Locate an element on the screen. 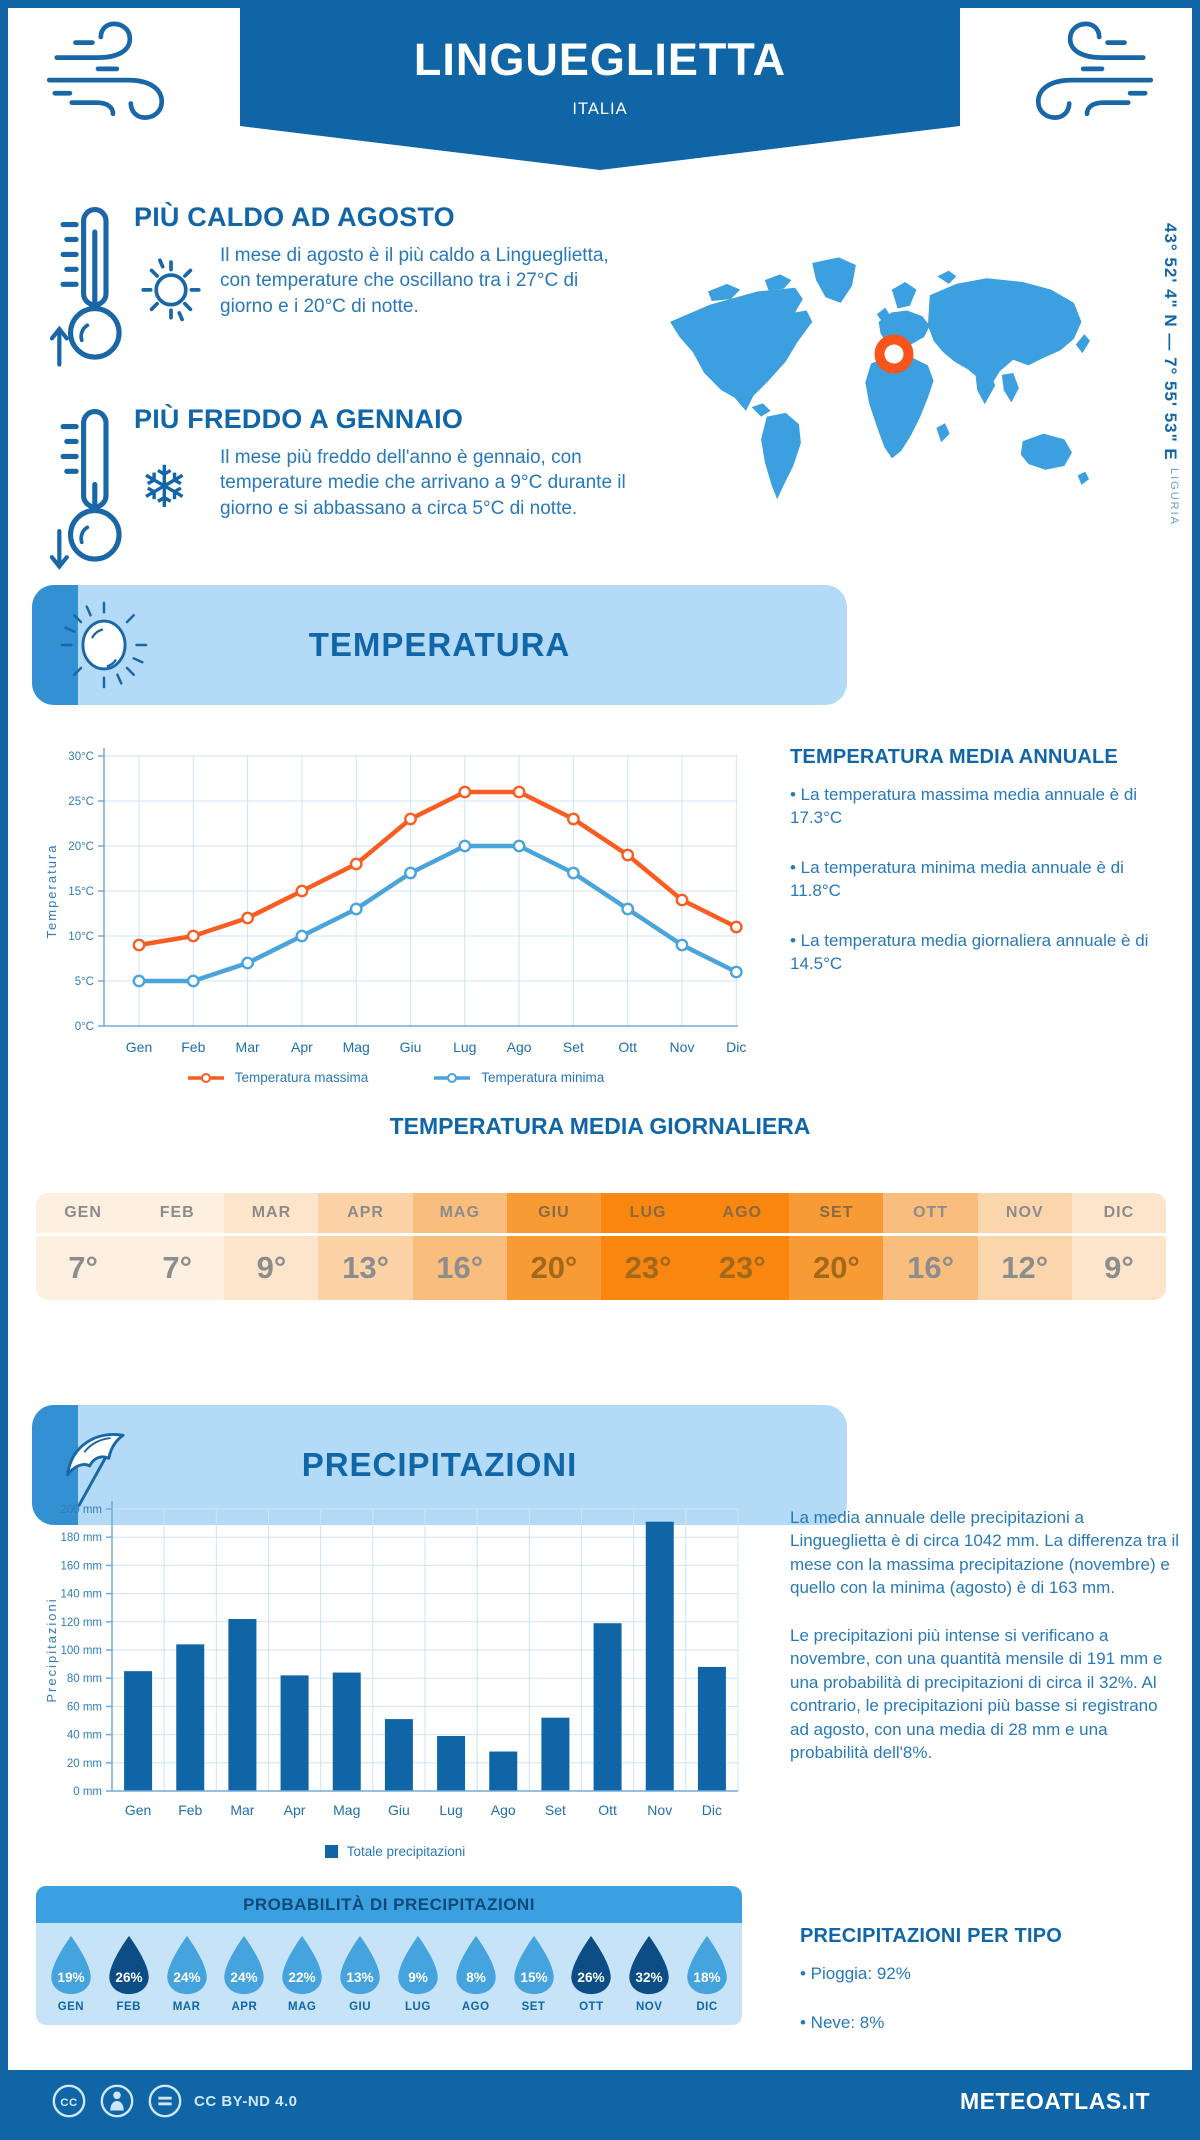  probability-month: SET is located at coordinates (533, 2007).